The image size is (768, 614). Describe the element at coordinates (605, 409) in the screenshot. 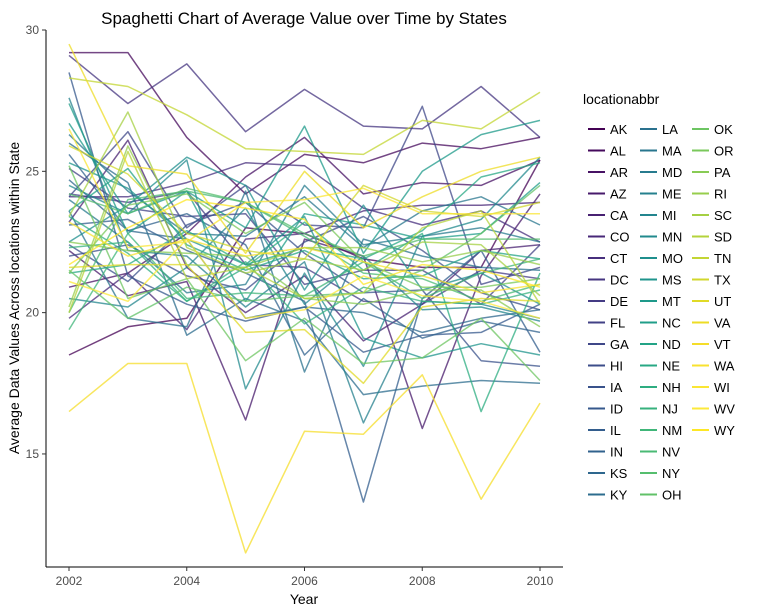

I see `legend-item-id: ID` at that location.